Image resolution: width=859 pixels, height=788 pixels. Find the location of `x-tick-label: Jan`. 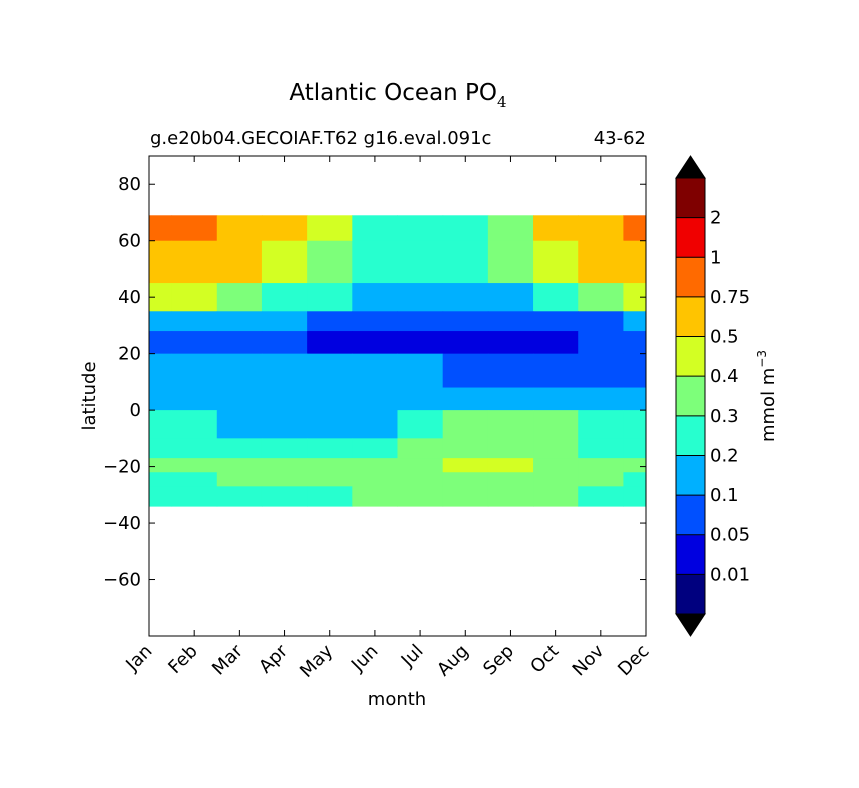

x-tick-label: Jan is located at coordinates (138, 658).